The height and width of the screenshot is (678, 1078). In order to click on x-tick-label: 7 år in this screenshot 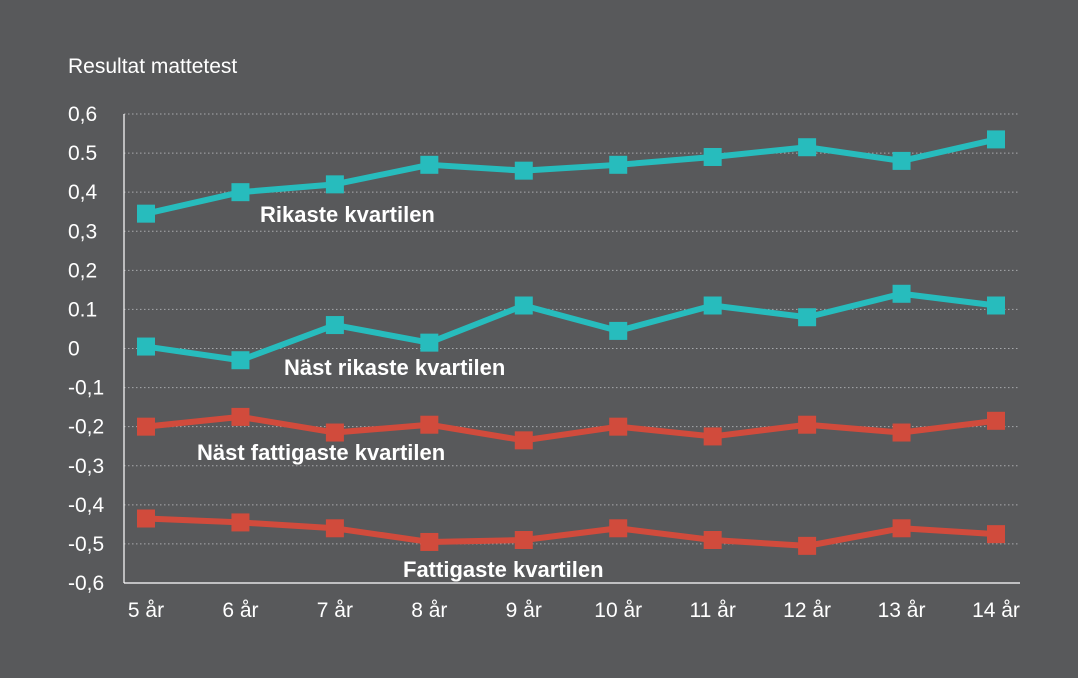, I will do `click(335, 610)`.